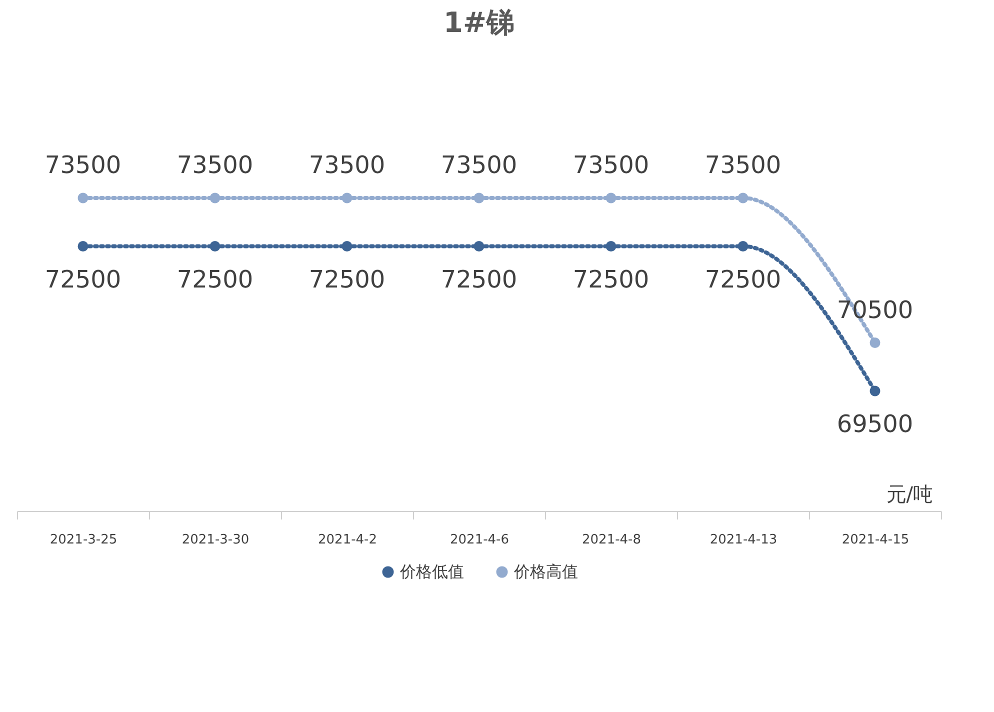 This screenshot has height=712, width=994. What do you see at coordinates (612, 540) in the screenshot?
I see `x-tick-label: 2021-4-8` at bounding box center [612, 540].